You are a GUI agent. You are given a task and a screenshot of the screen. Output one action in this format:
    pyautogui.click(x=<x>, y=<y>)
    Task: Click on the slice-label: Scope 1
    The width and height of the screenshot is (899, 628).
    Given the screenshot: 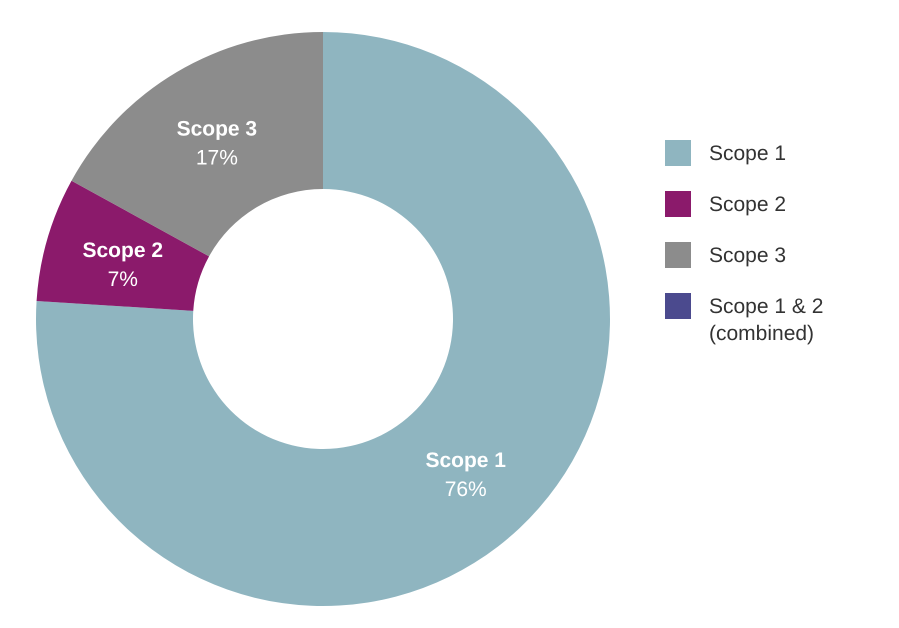 What is the action you would take?
    pyautogui.click(x=465, y=460)
    